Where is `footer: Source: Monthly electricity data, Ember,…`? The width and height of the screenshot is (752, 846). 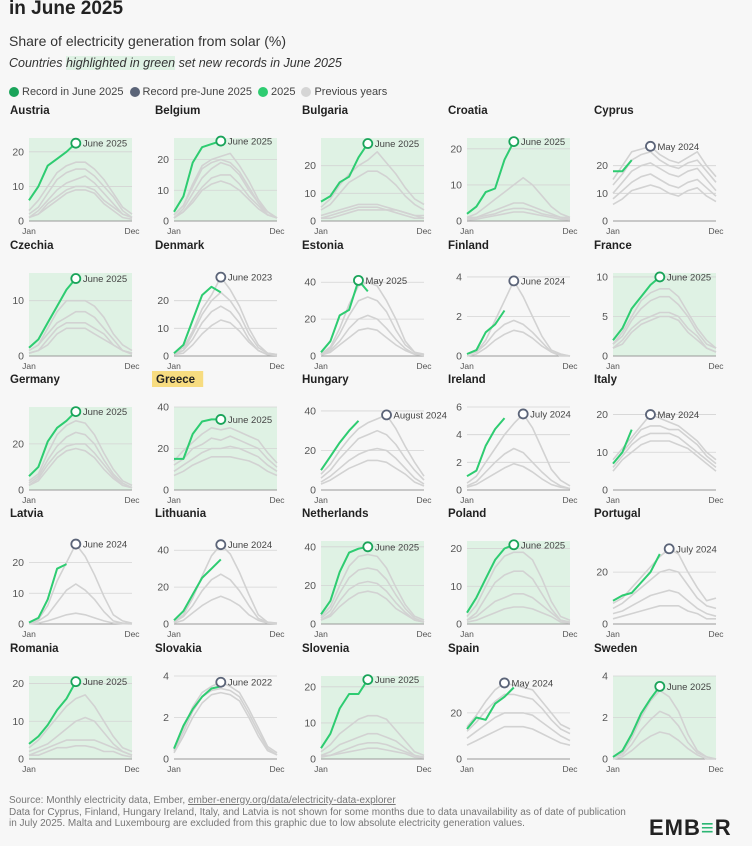 footer: Source: Monthly electricity data, Ember,… is located at coordinates (319, 812).